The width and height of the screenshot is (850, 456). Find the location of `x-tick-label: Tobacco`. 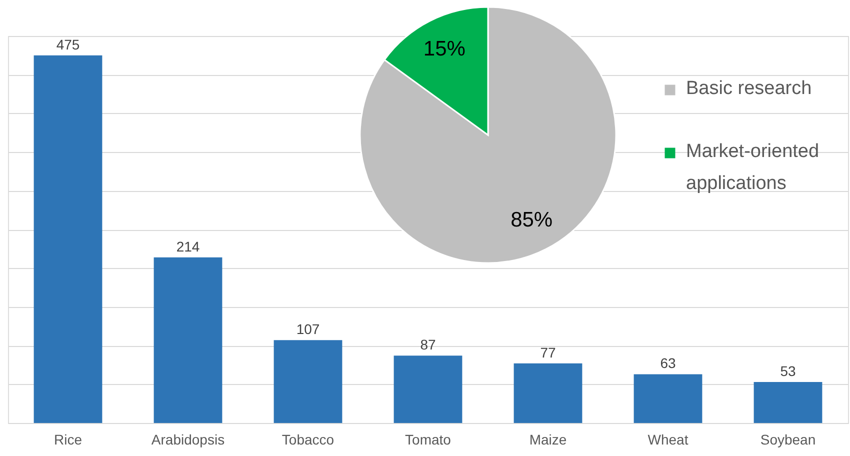

x-tick-label: Tobacco is located at coordinates (308, 440).